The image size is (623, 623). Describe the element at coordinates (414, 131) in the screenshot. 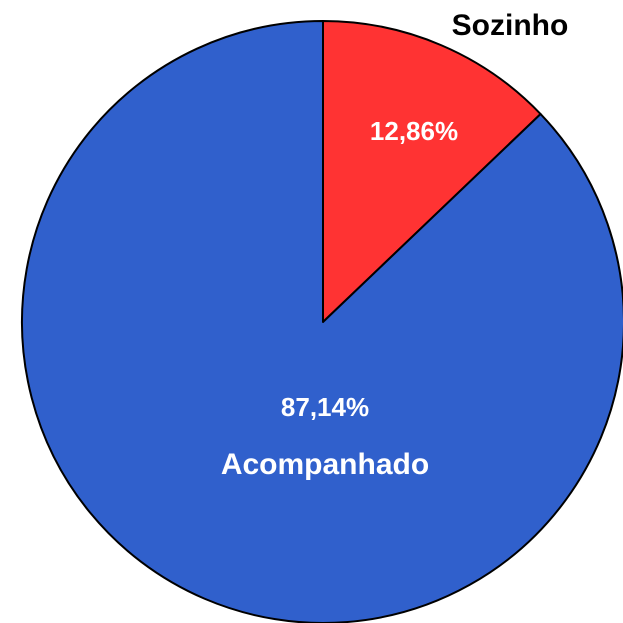

I see `slice-value-label: 12,86%` at that location.